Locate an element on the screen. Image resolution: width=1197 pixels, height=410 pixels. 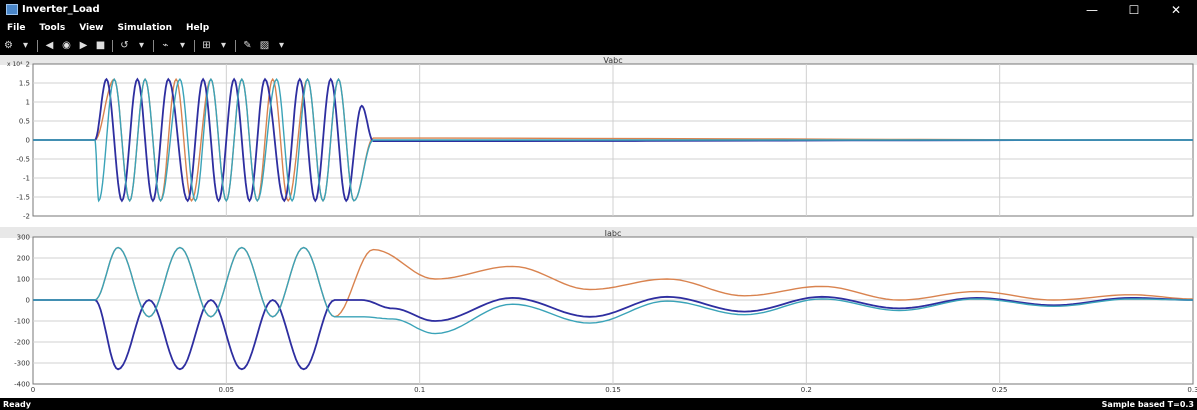
simulink-scope-icon is located at coordinates (12, 9).